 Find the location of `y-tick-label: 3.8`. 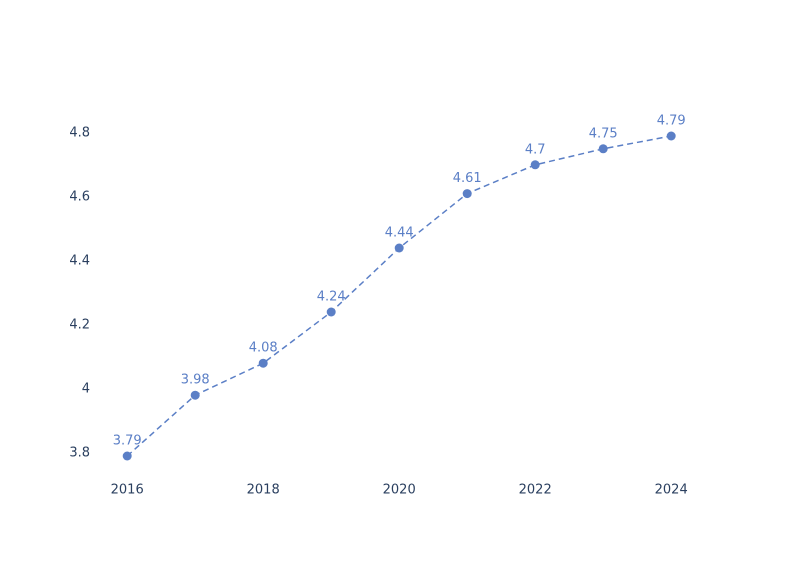

y-tick-label: 3.8 is located at coordinates (79, 452).